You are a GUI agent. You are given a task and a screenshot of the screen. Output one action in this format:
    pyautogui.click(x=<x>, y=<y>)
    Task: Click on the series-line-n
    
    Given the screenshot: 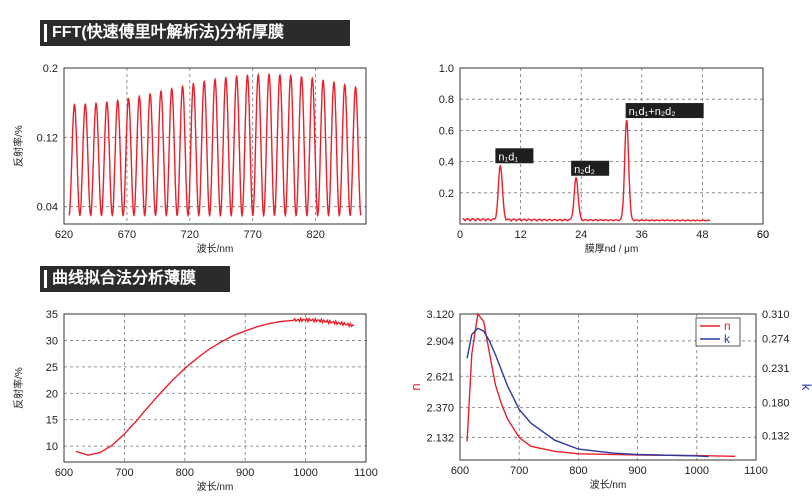 What is the action you would take?
    pyautogui.click(x=601, y=384)
    